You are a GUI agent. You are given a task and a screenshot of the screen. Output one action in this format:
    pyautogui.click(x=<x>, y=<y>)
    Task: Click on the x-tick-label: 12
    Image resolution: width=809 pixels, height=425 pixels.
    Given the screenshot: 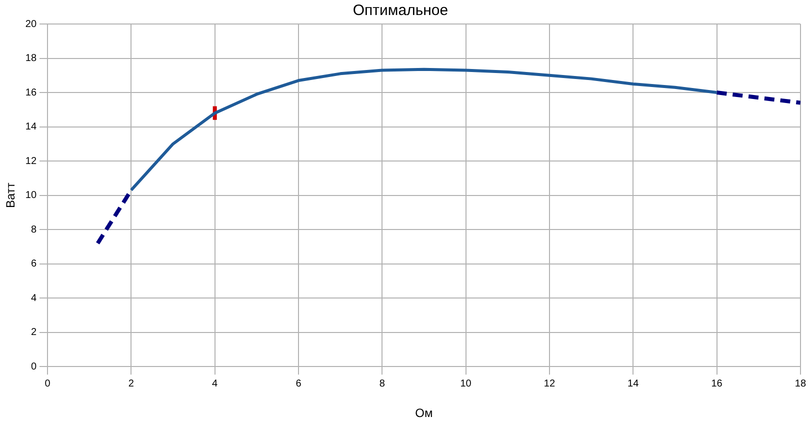 What is the action you would take?
    pyautogui.click(x=550, y=384)
    